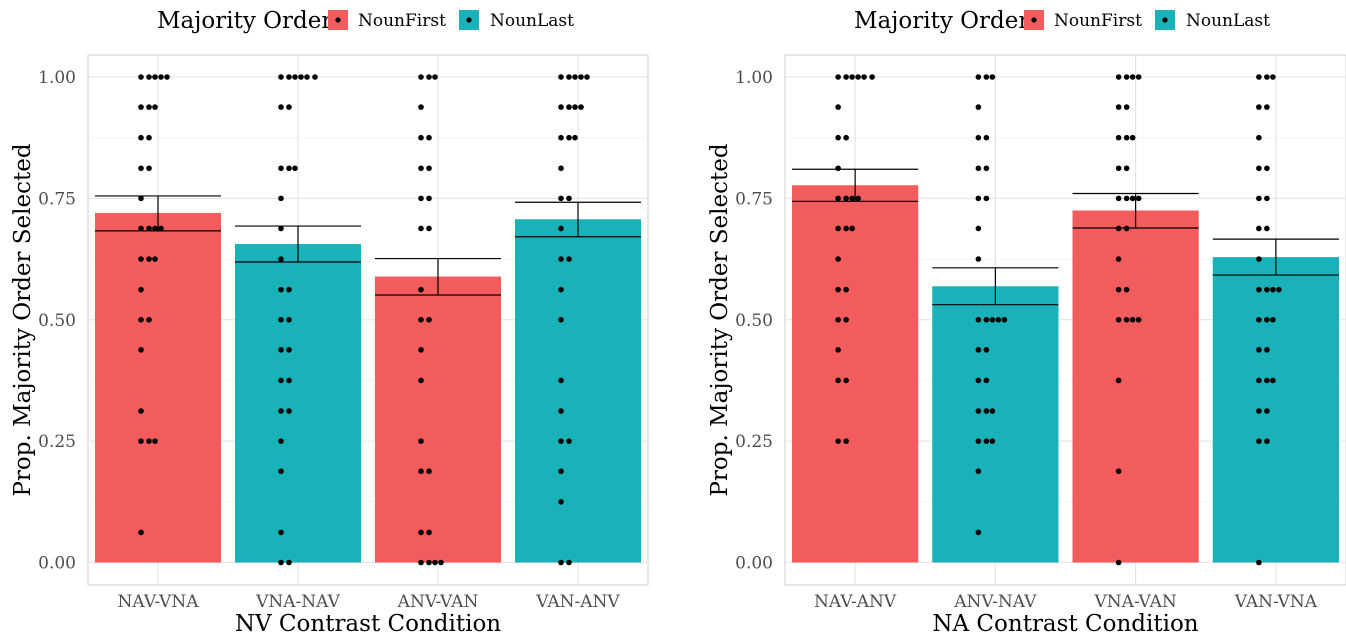 This screenshot has height=634, width=1346. What do you see at coordinates (1135, 602) in the screenshot?
I see `x-tick-label: VNA-VAN` at bounding box center [1135, 602].